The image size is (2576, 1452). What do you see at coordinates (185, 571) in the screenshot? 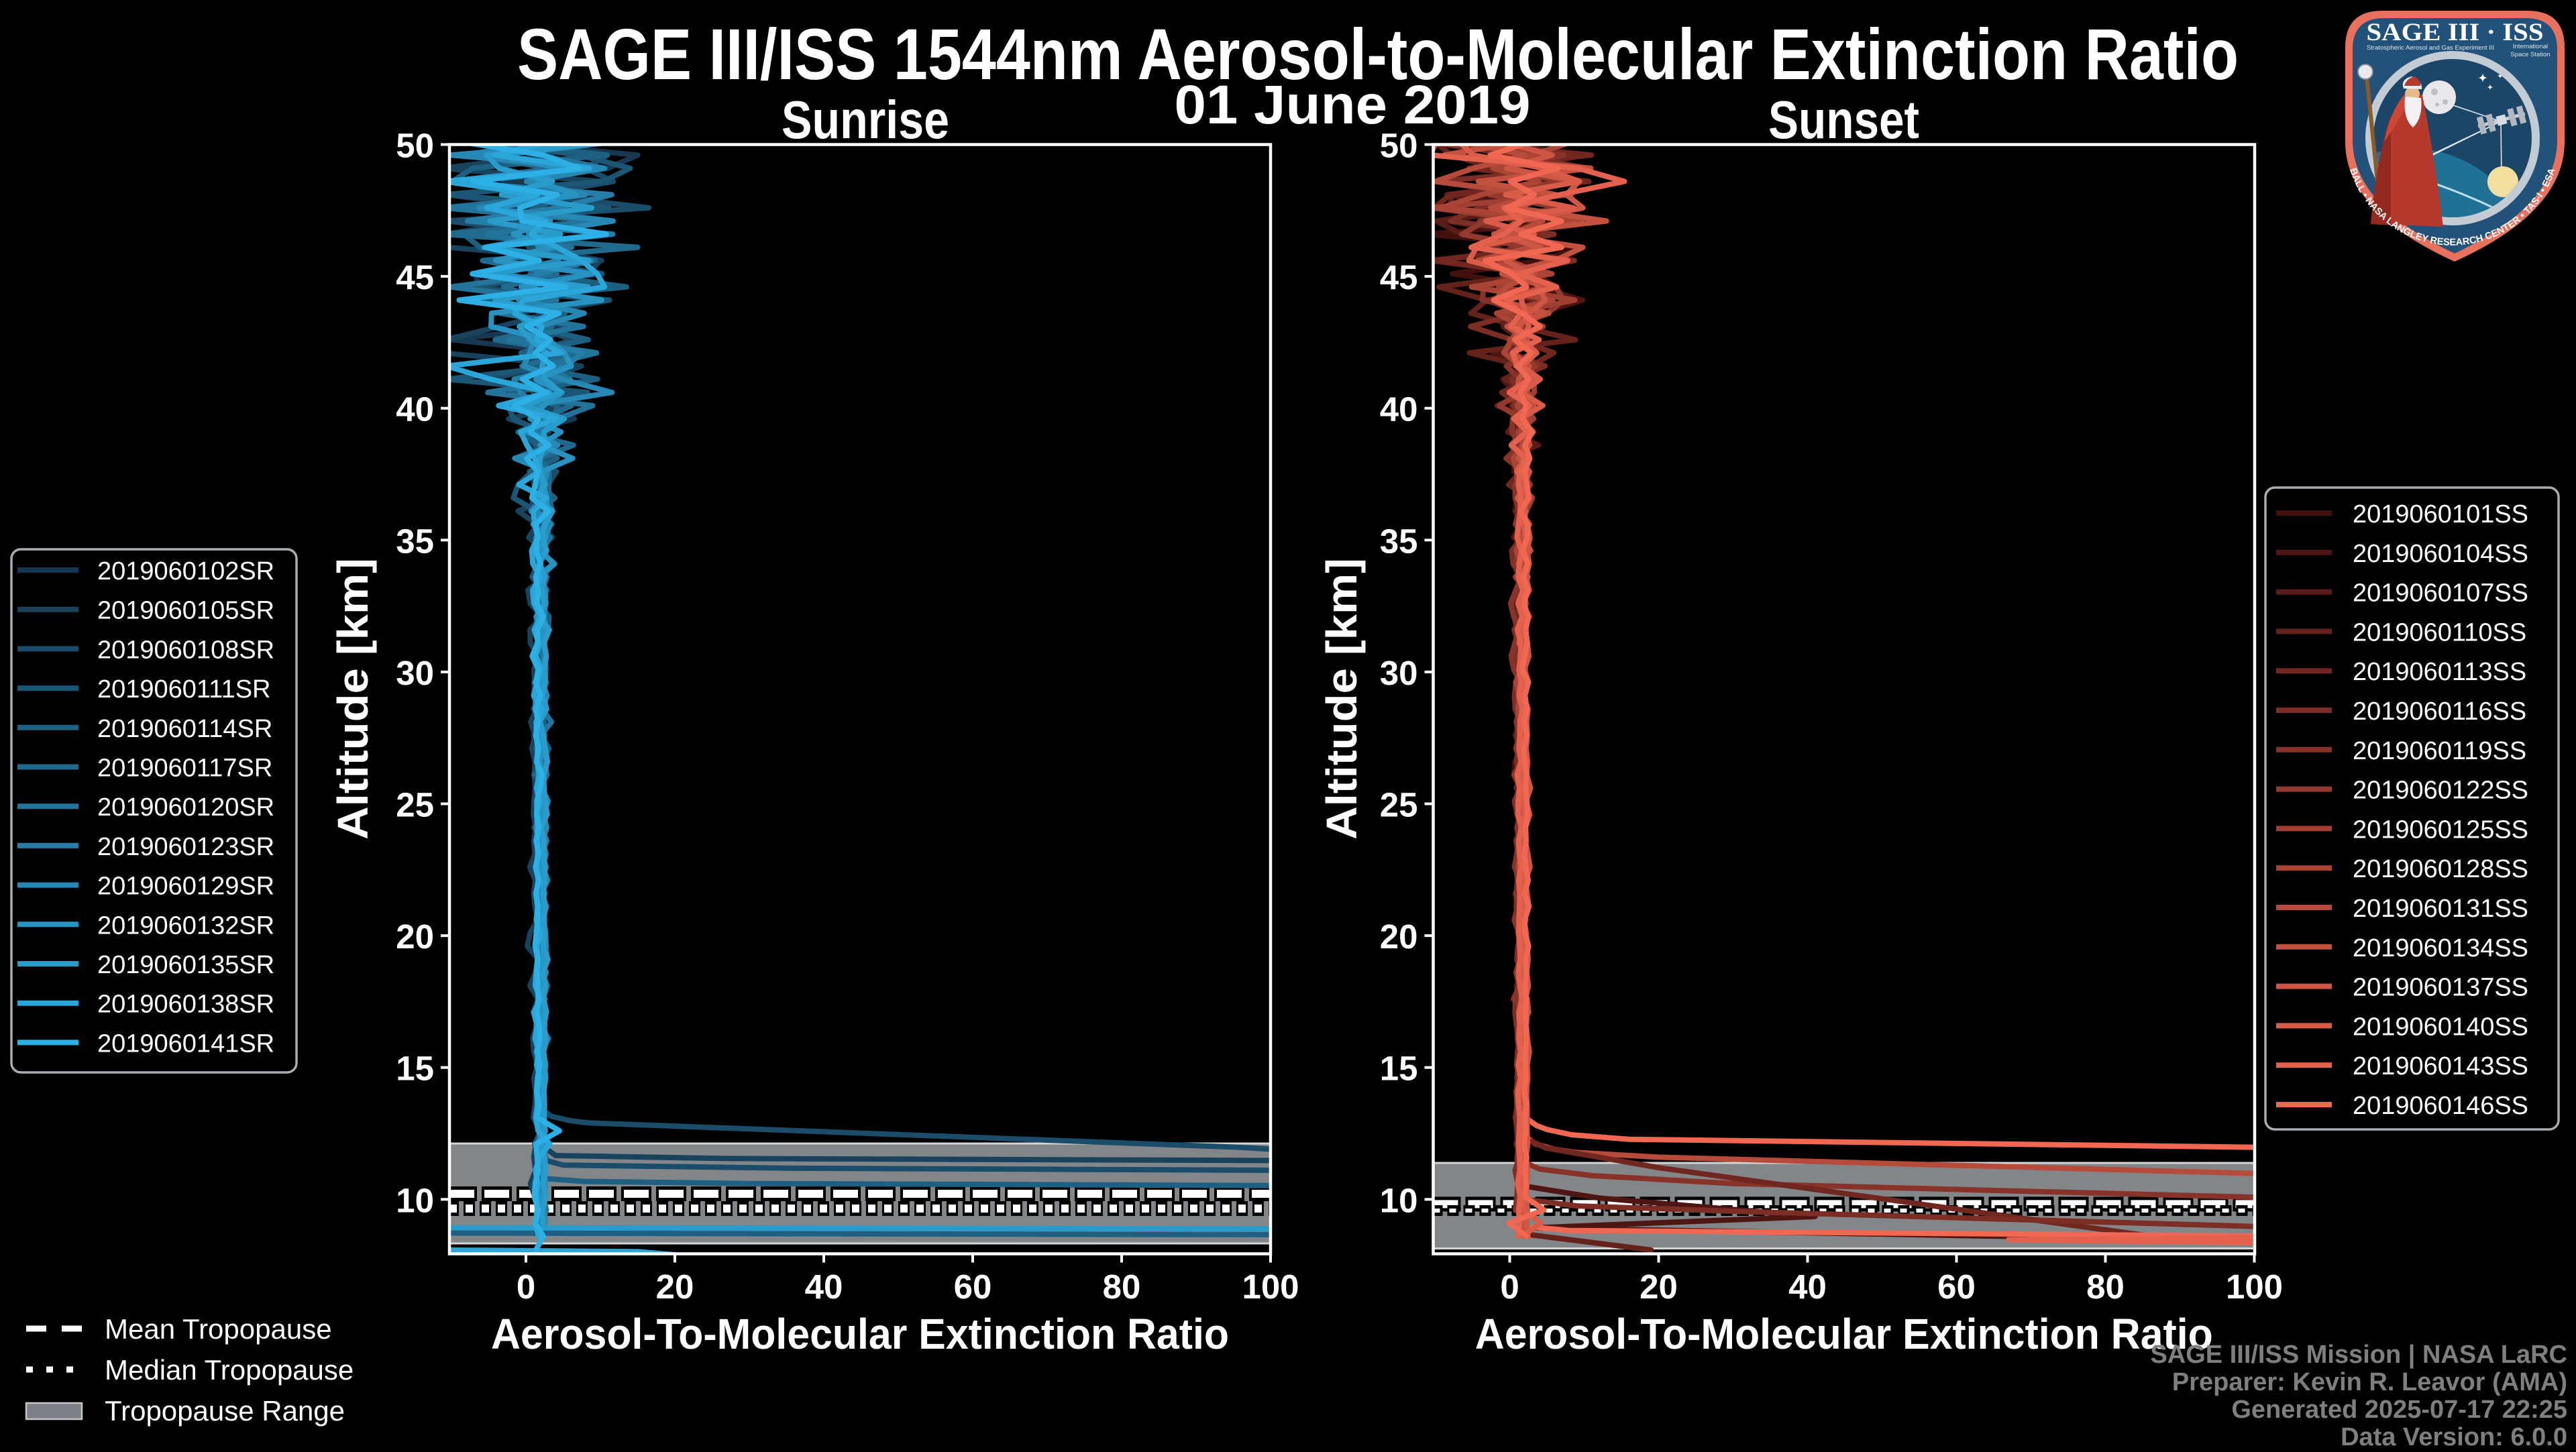
I see `svg-text: 2019060102SR` at bounding box center [185, 571].